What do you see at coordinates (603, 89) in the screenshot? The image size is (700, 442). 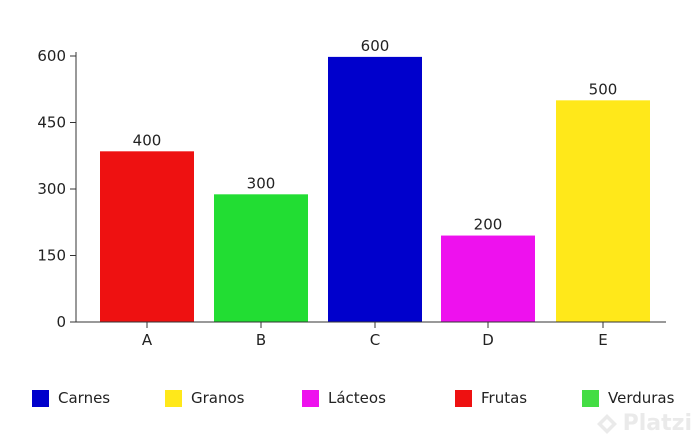 I see `data-label-e: 500` at bounding box center [603, 89].